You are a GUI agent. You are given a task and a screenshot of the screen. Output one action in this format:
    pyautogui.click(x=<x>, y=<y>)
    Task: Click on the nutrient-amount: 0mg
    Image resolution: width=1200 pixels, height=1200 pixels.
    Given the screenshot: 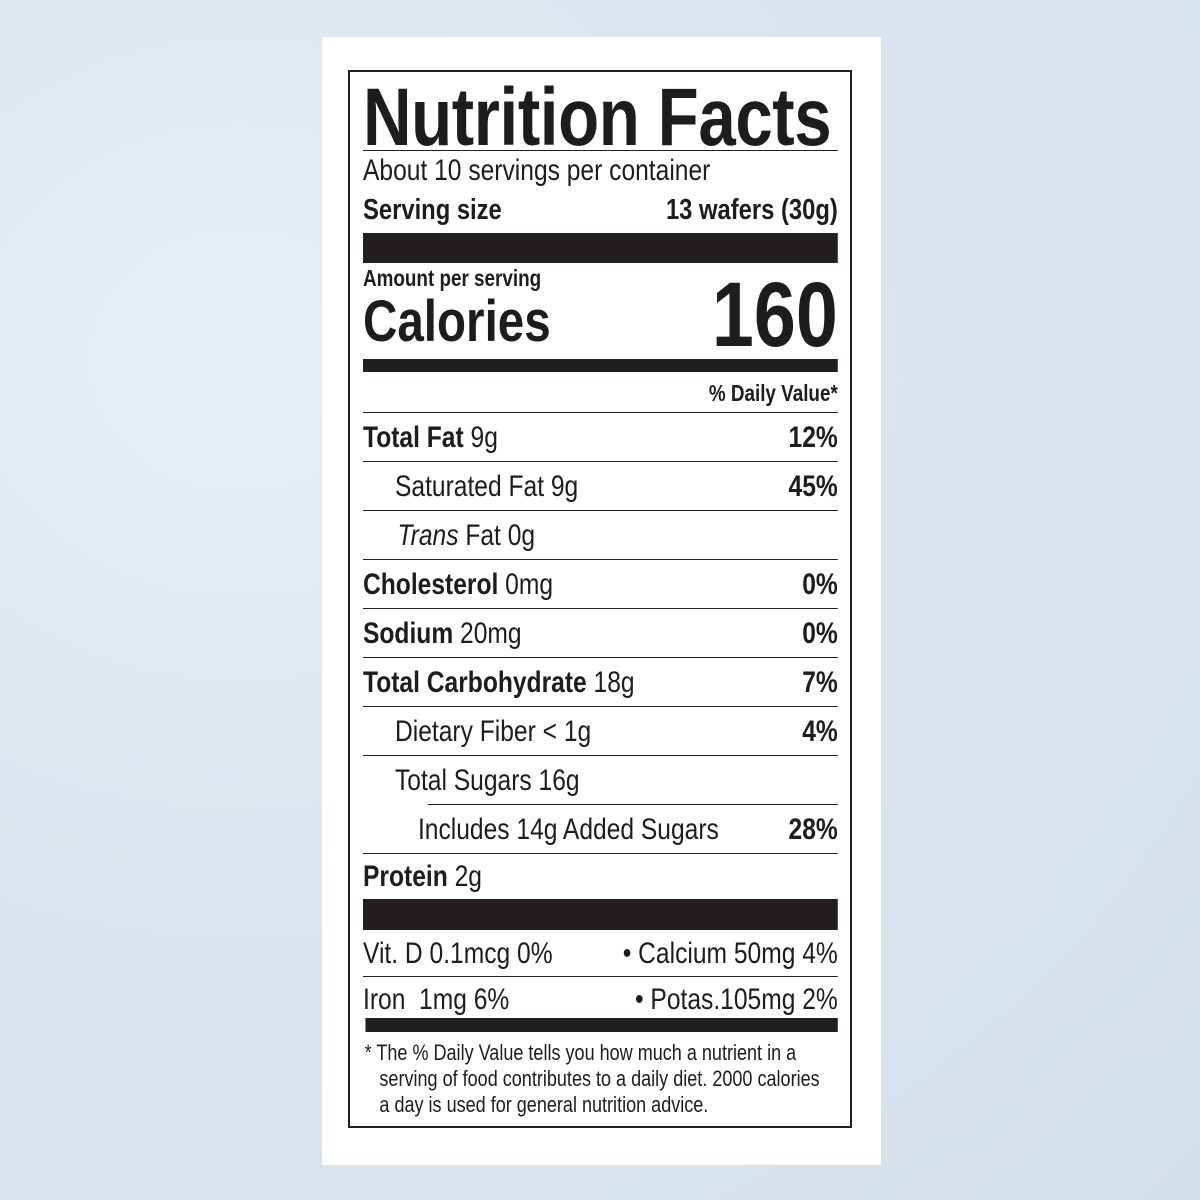 What is the action you would take?
    pyautogui.click(x=529, y=584)
    